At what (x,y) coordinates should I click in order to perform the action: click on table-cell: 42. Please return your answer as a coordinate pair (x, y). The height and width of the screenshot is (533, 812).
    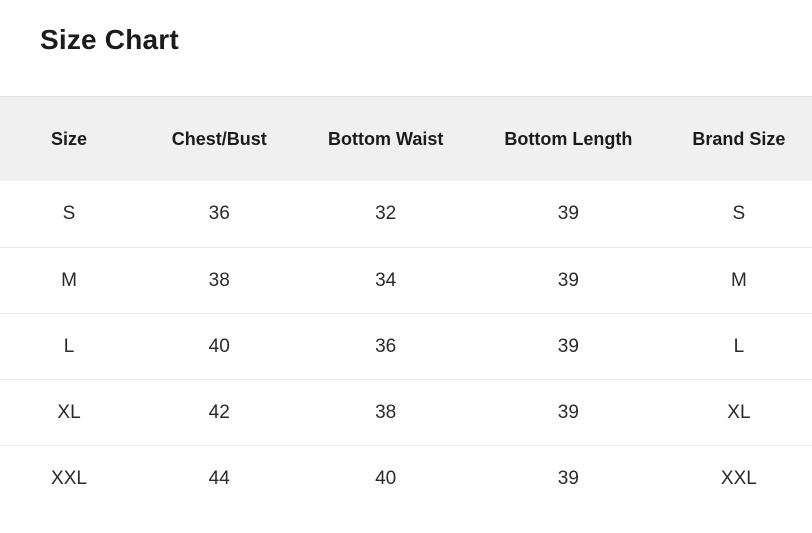
    Looking at the image, I should click on (219, 412).